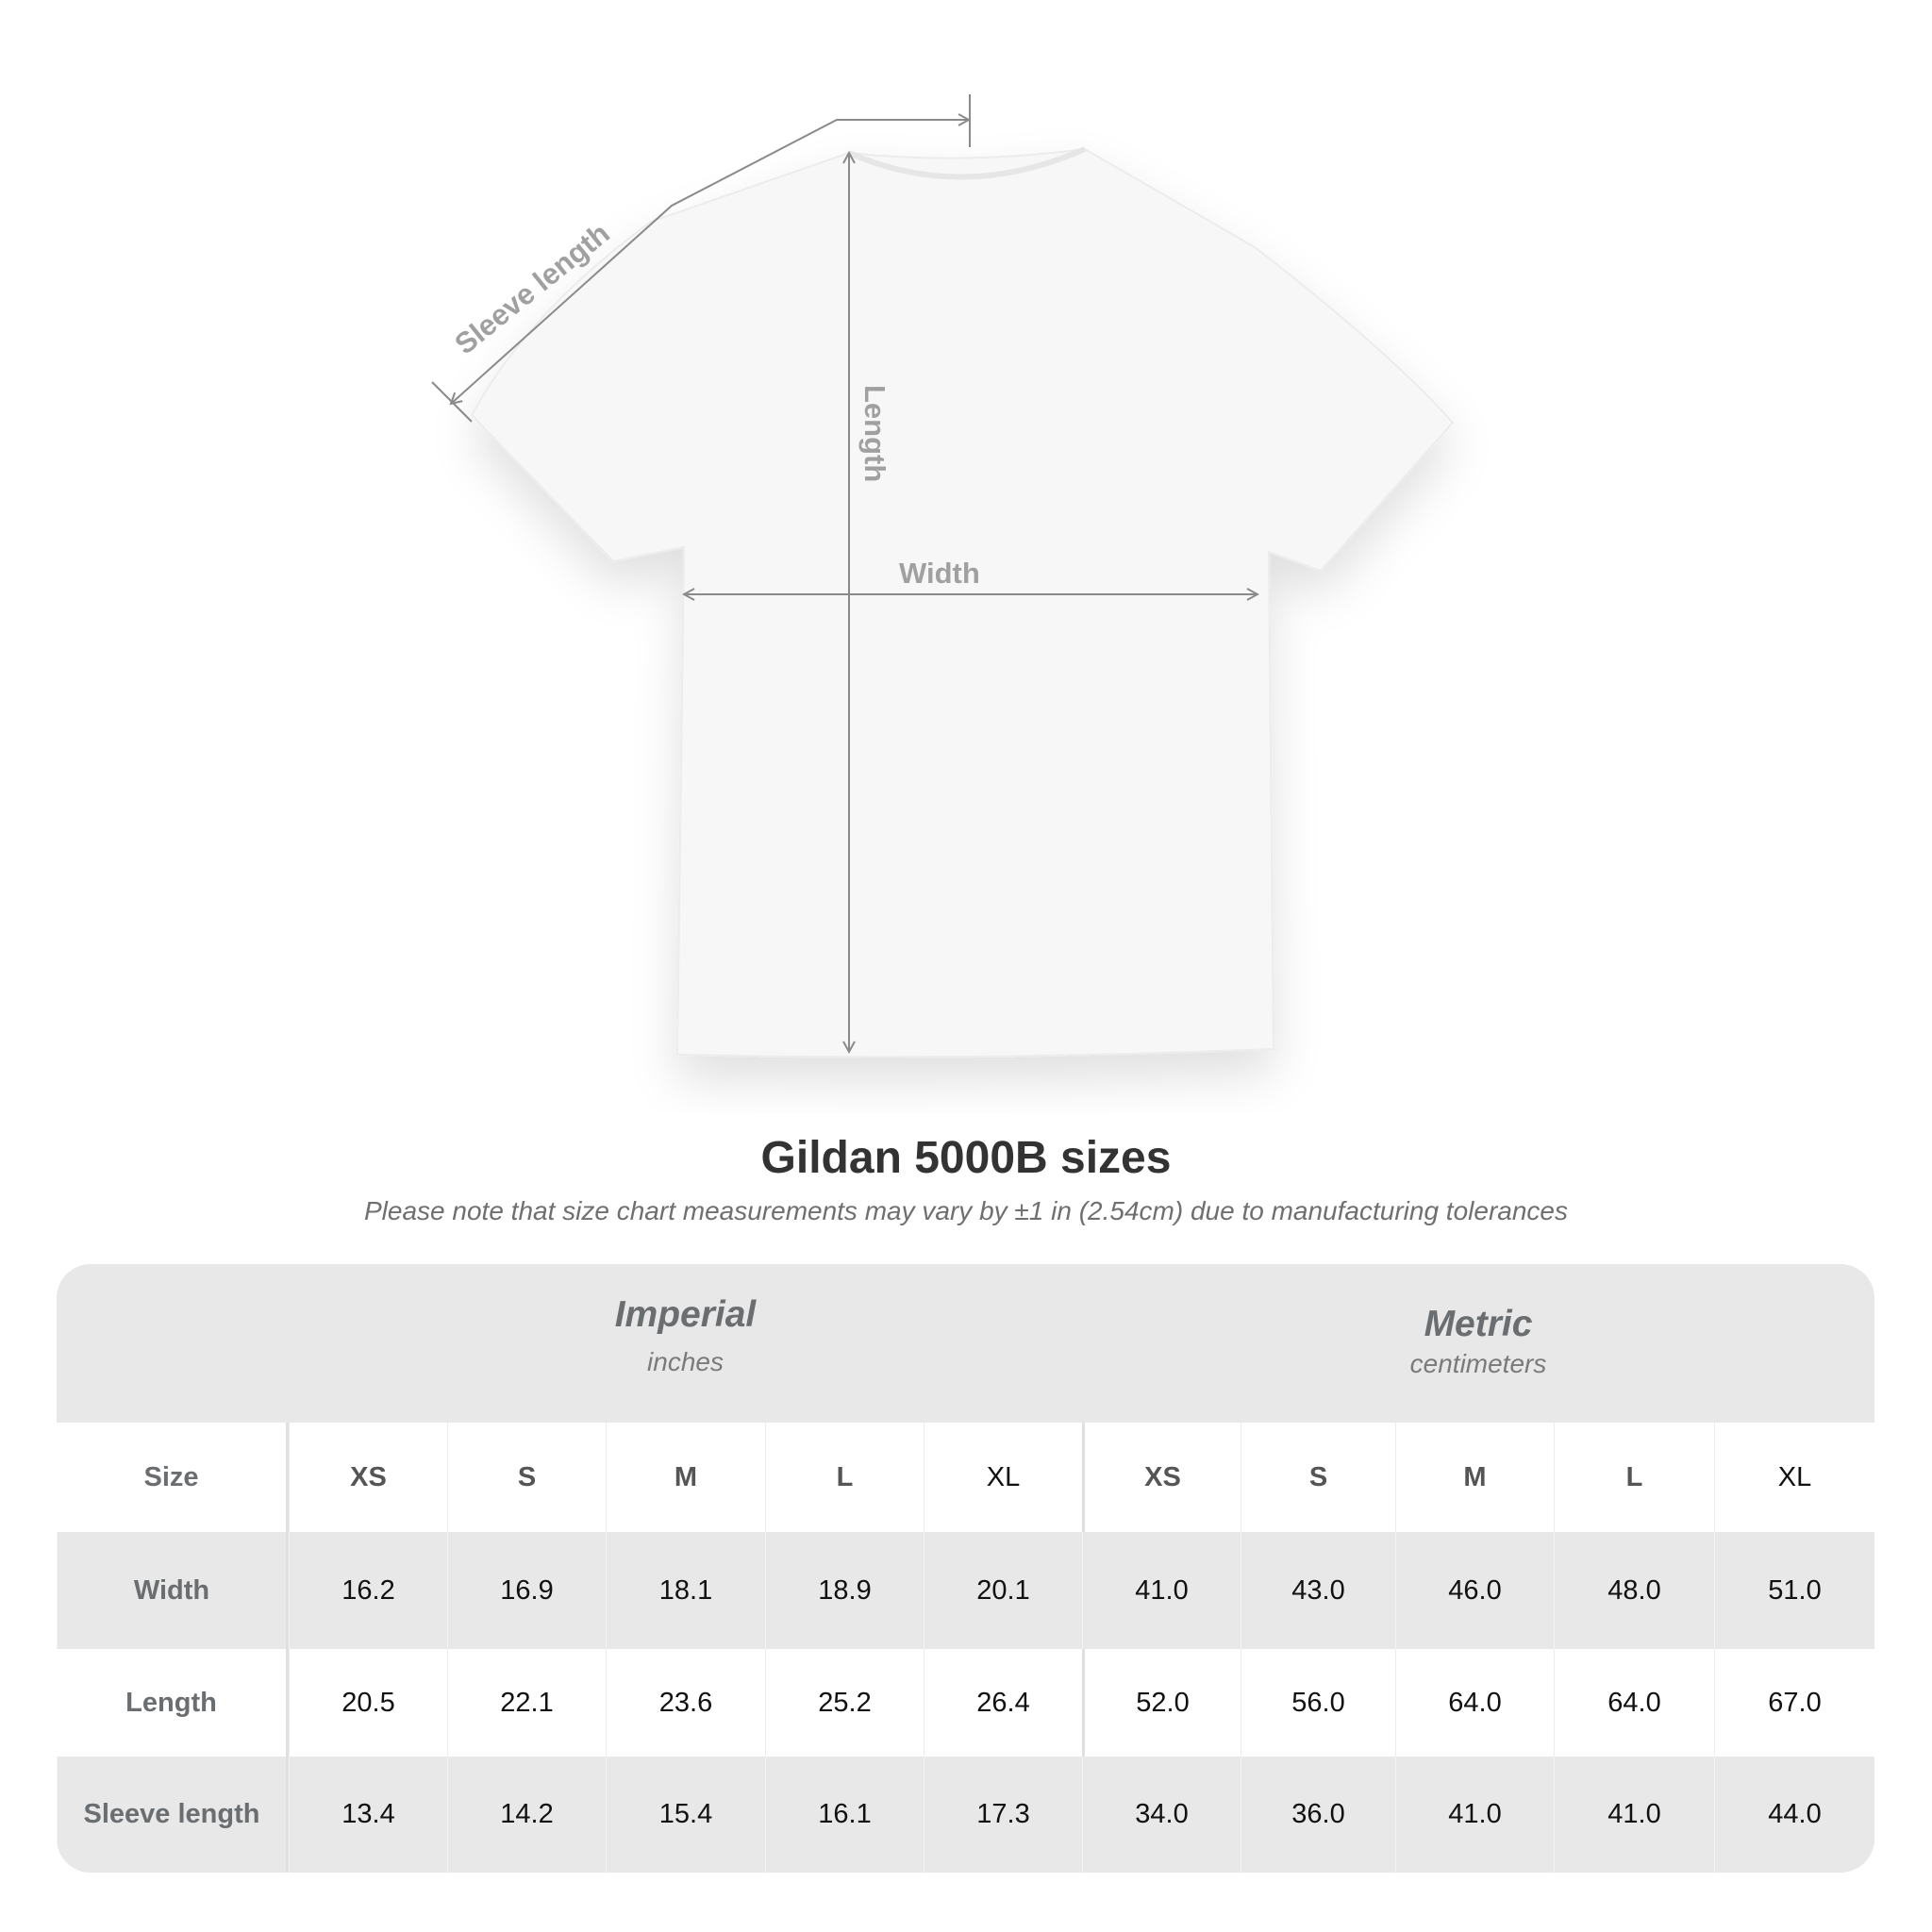 The height and width of the screenshot is (1932, 1932). I want to click on value-cell: 51.0, so click(1794, 1591).